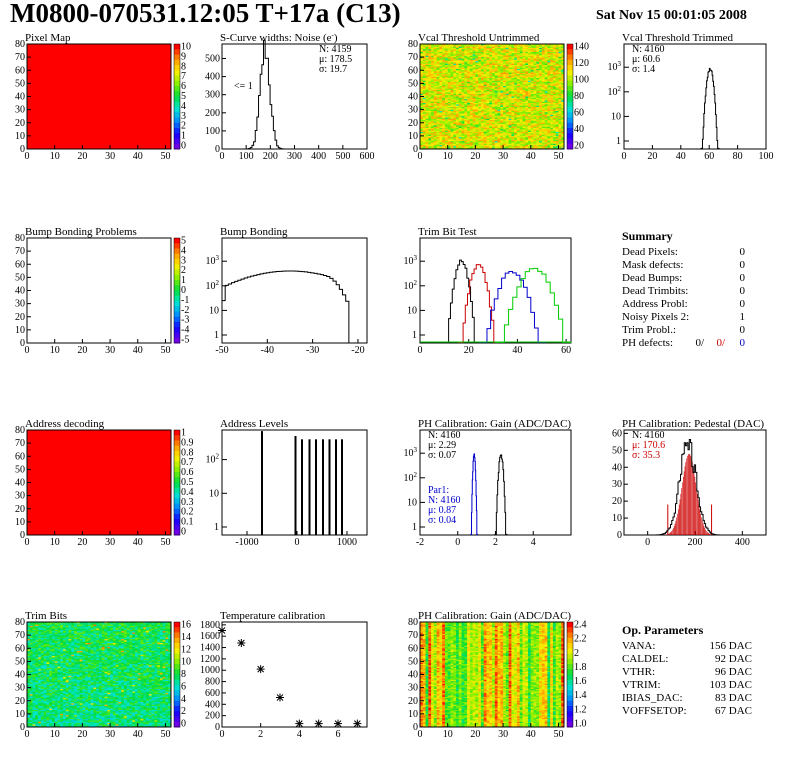  I want to click on vcal-untrimmed-palette-step, so click(570, 78).